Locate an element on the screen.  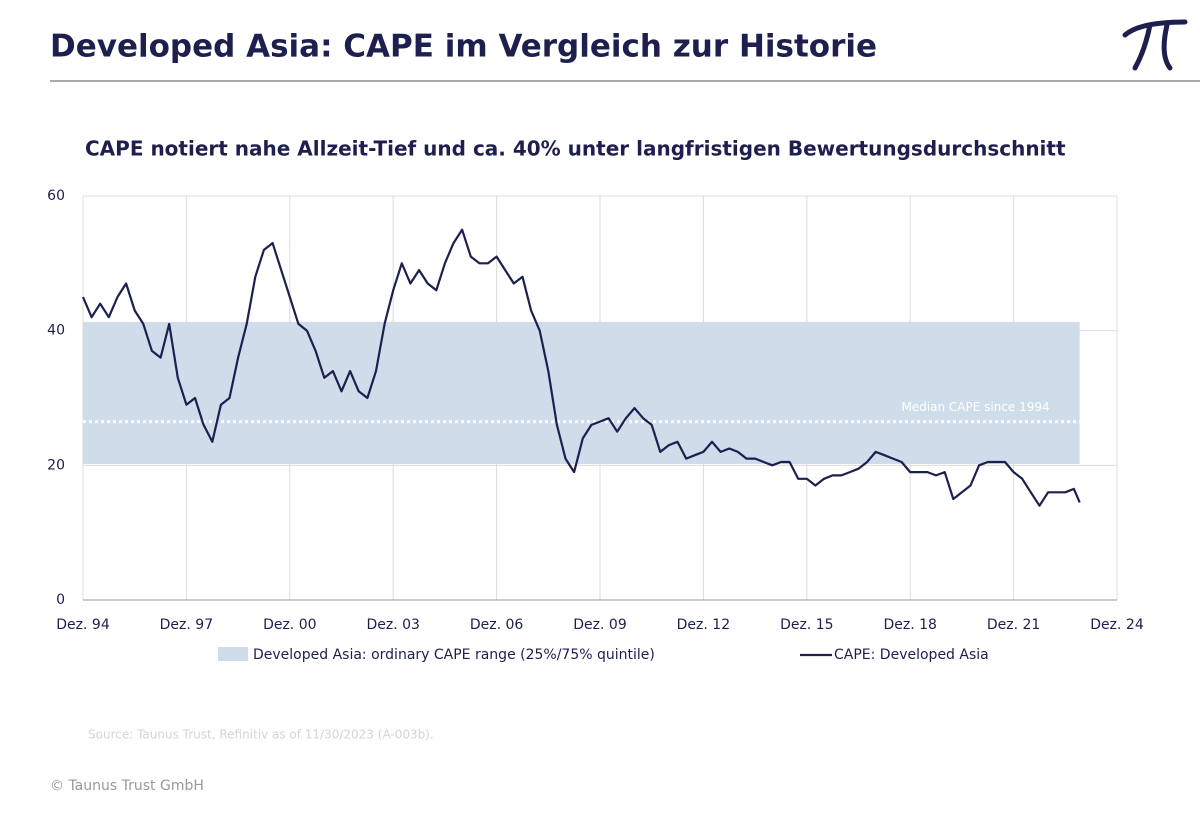
copyright: © Taunus Trust GmbH is located at coordinates (127, 786).